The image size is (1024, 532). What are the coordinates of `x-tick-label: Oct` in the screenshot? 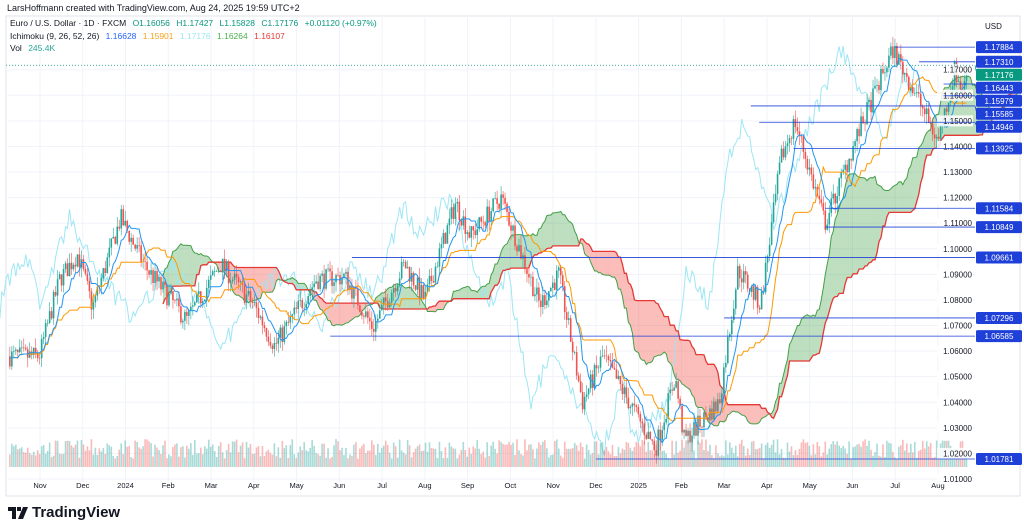 It's located at (511, 485).